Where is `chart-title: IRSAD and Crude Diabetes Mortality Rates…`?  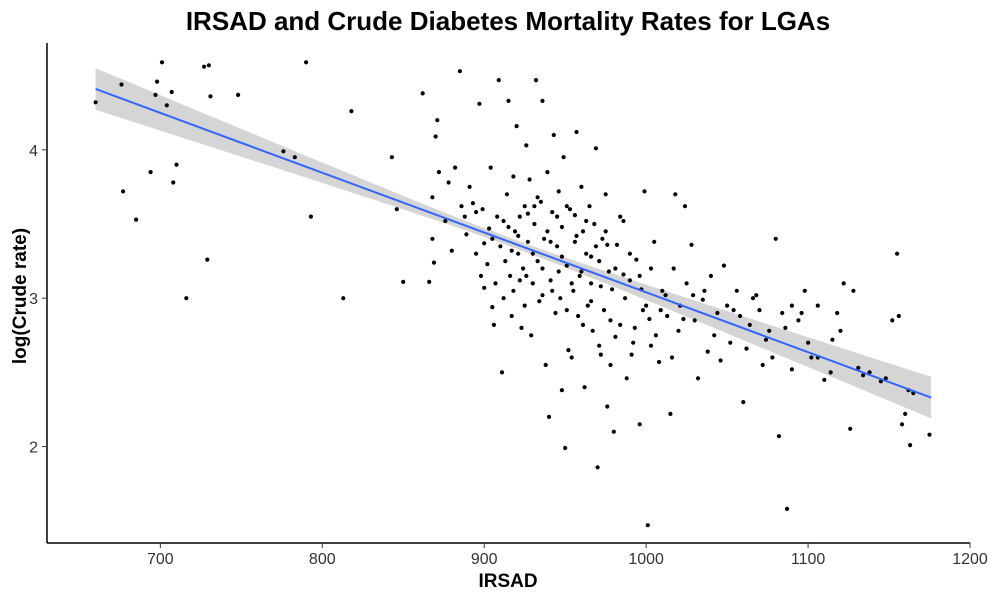
chart-title: IRSAD and Crude Diabetes Mortality Rates… is located at coordinates (508, 21).